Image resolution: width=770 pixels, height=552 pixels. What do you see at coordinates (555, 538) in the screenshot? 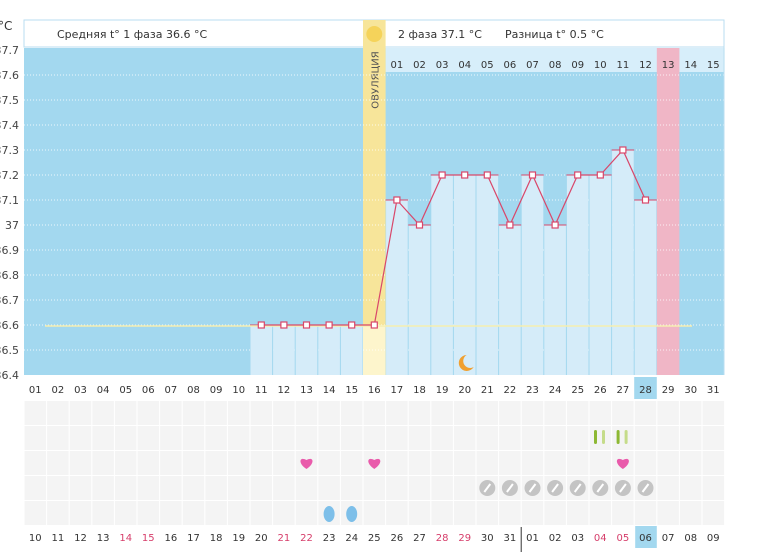
I see `date-label: 02` at bounding box center [555, 538].